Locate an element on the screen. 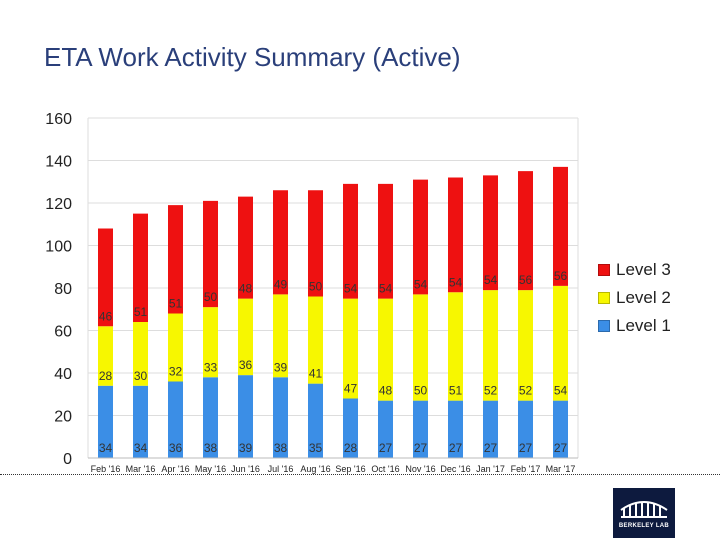 Image resolution: width=720 pixels, height=540 pixels. berkeley-lab-building-icon is located at coordinates (644, 509).